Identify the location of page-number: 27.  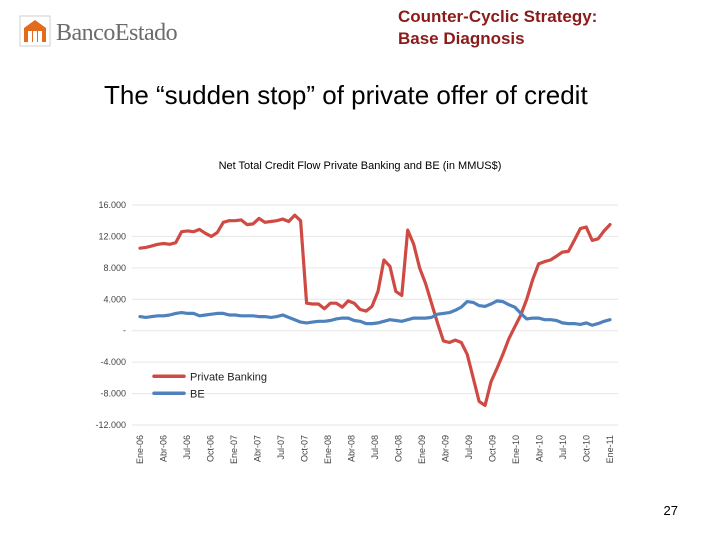
(670, 510).